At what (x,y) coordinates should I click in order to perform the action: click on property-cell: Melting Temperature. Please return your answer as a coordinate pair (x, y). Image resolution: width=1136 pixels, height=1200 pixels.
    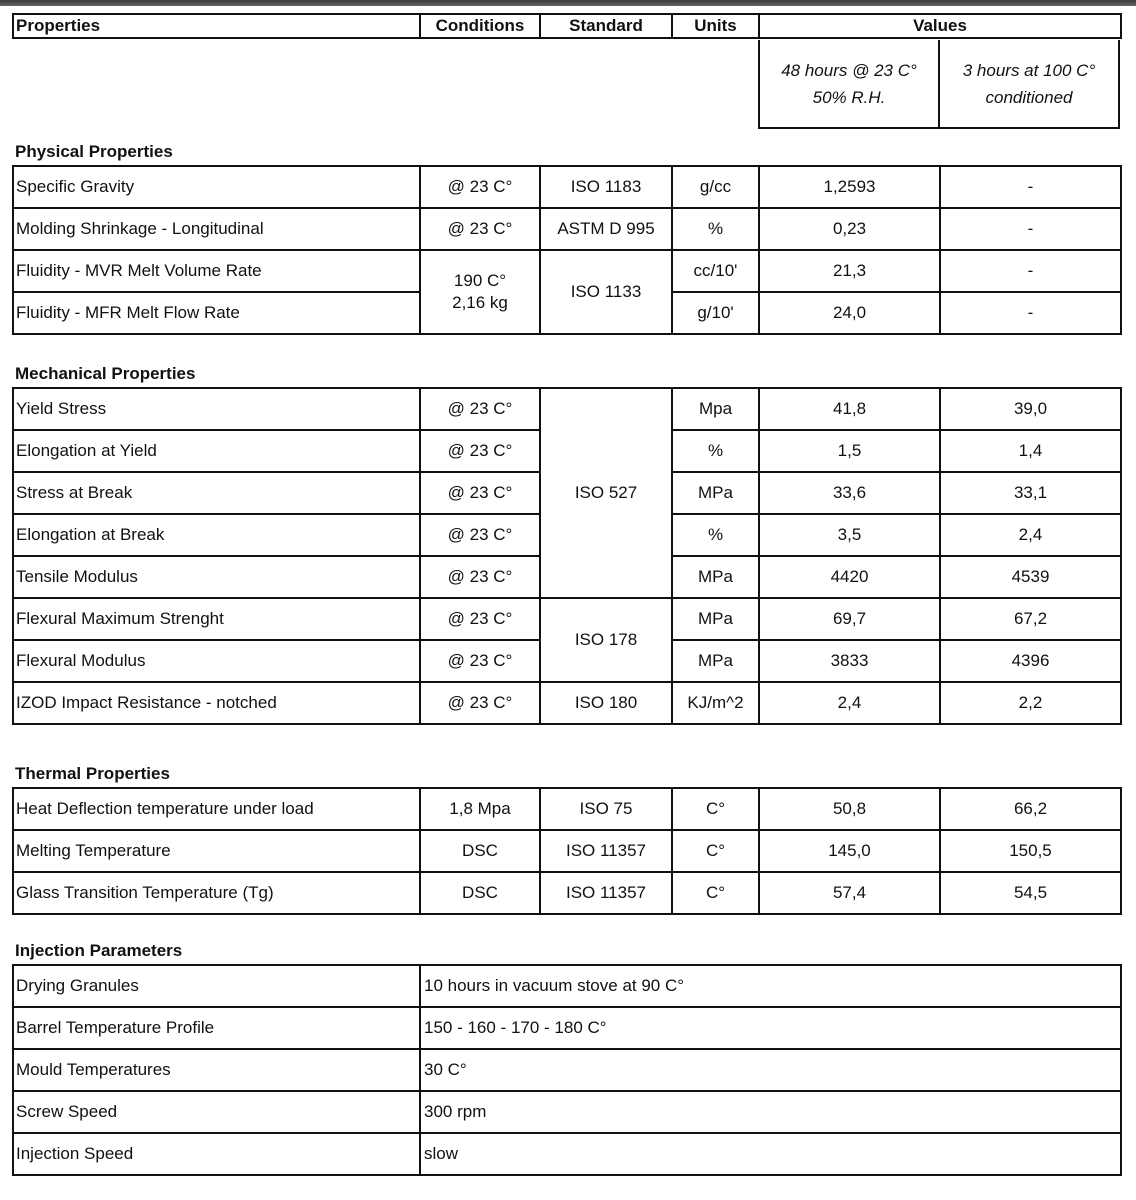
    Looking at the image, I should click on (216, 851).